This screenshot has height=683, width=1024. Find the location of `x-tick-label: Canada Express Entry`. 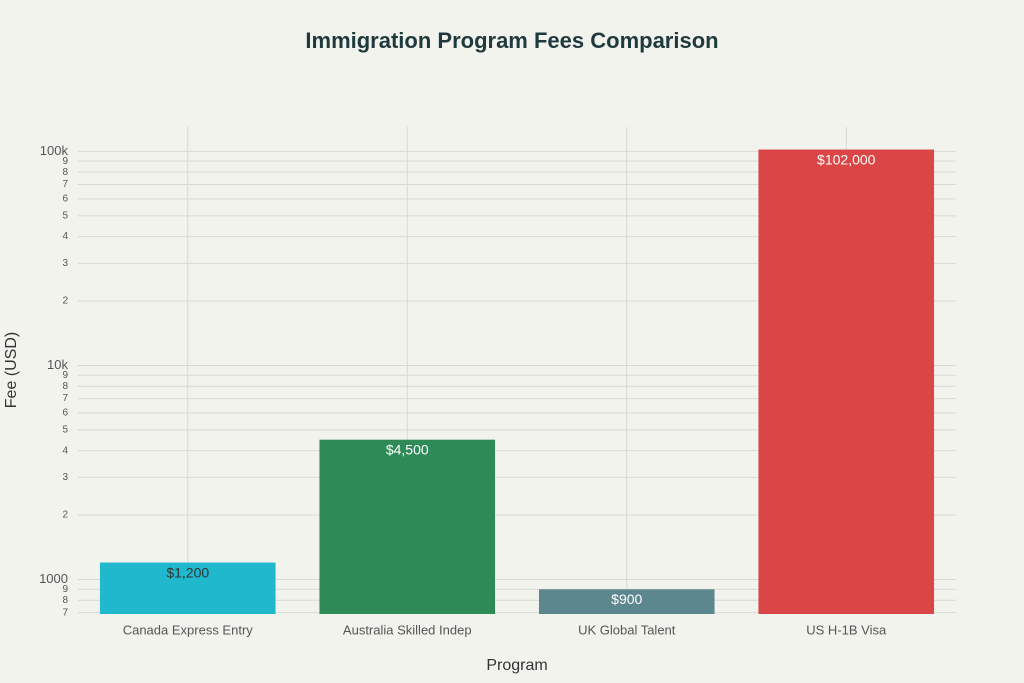

x-tick-label: Canada Express Entry is located at coordinates (188, 629).